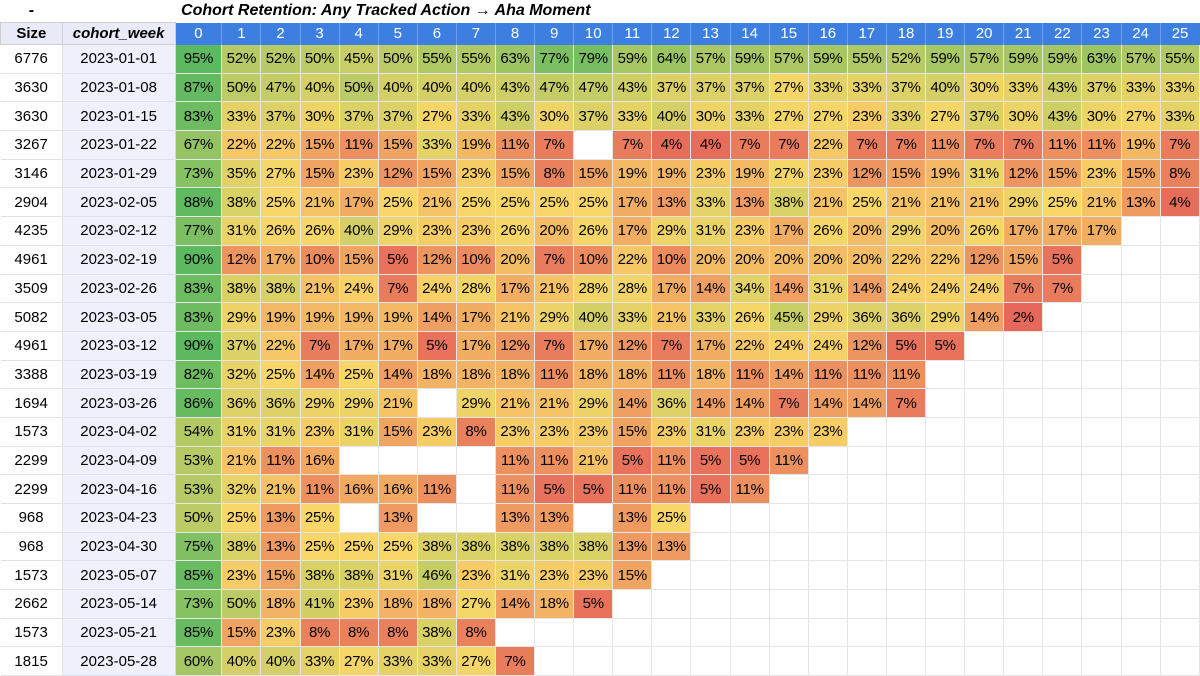 The width and height of the screenshot is (1200, 676). What do you see at coordinates (119, 489) in the screenshot?
I see `cohort-week-cell: 2023-04-16` at bounding box center [119, 489].